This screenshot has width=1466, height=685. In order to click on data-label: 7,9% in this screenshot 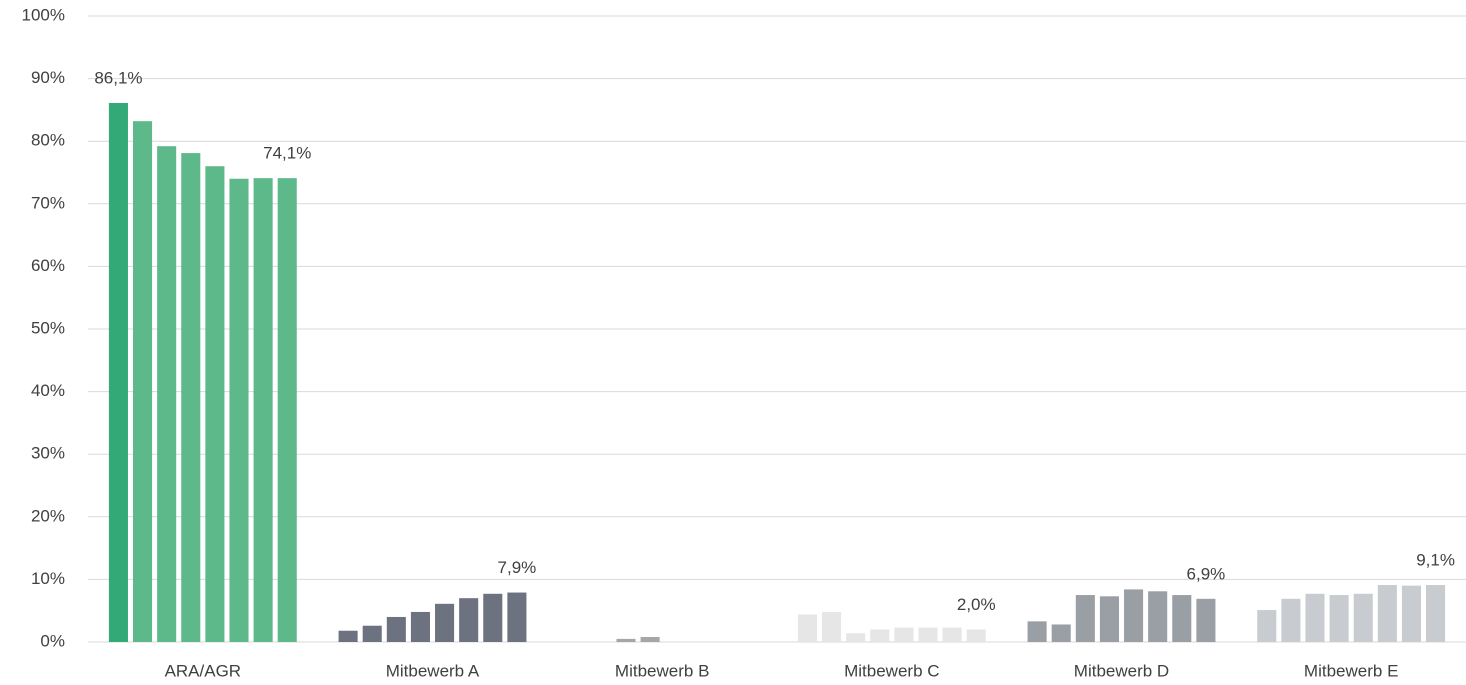, I will do `click(517, 567)`.